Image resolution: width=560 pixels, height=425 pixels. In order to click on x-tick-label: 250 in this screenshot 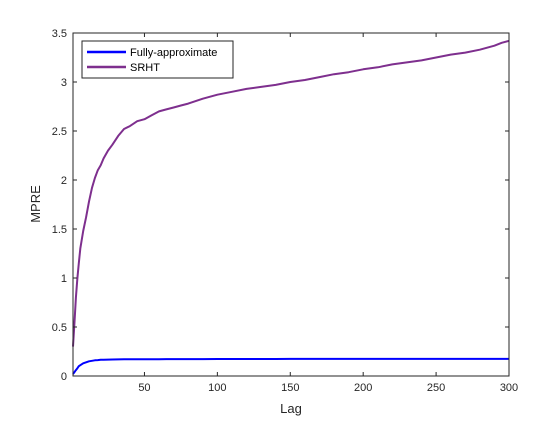, I will do `click(436, 388)`.